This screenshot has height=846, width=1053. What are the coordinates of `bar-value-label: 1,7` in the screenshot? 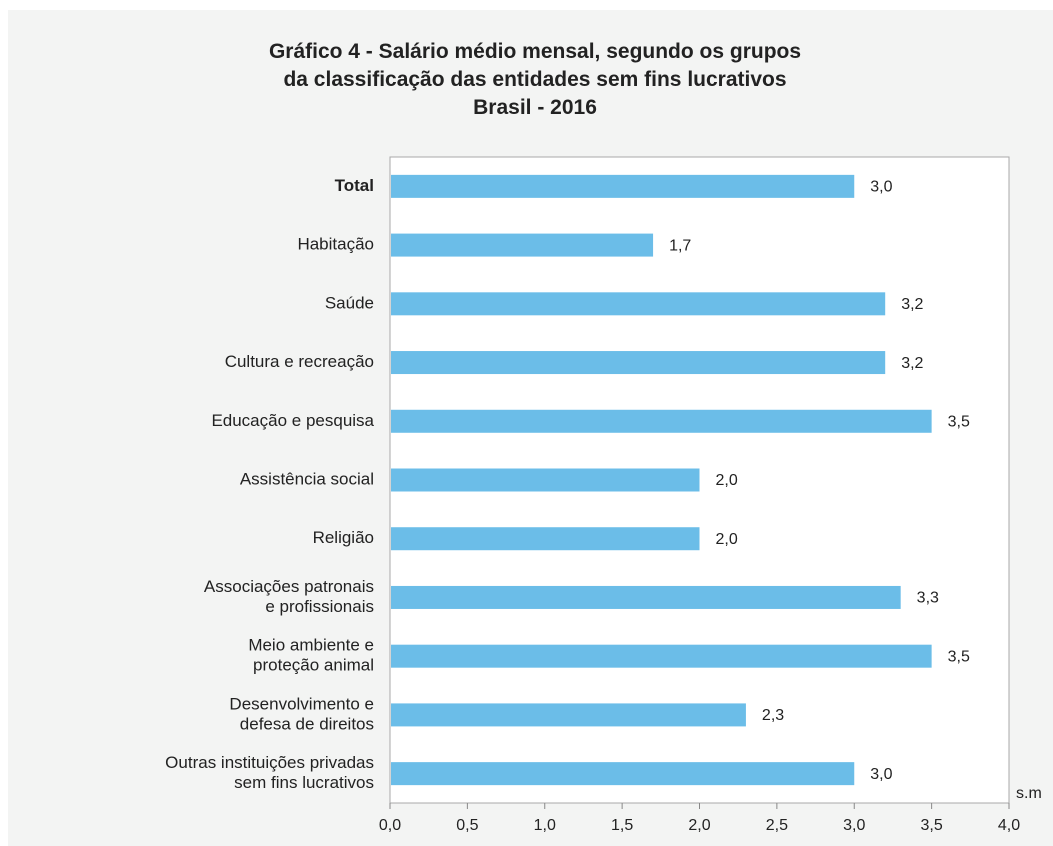 It's located at (680, 245).